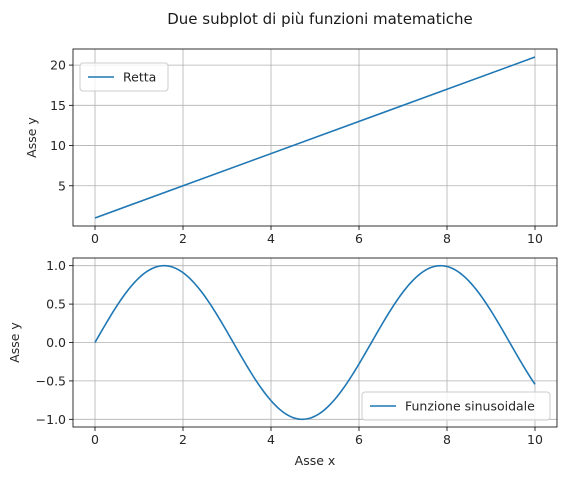  Describe the element at coordinates (51, 380) in the screenshot. I see `bottom-ytick-label: −0.5` at that location.